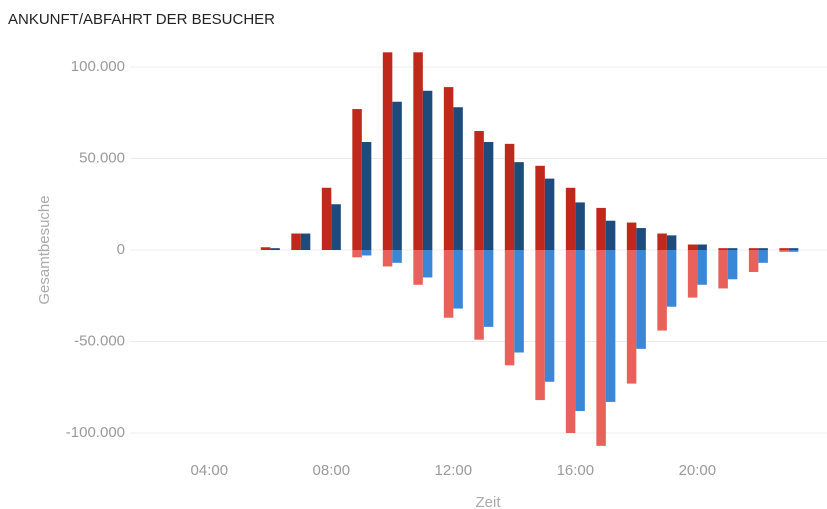 This screenshot has height=509, width=827. What do you see at coordinates (44, 249) in the screenshot?
I see `y-axis-title: Gesamtbesuche` at bounding box center [44, 249].